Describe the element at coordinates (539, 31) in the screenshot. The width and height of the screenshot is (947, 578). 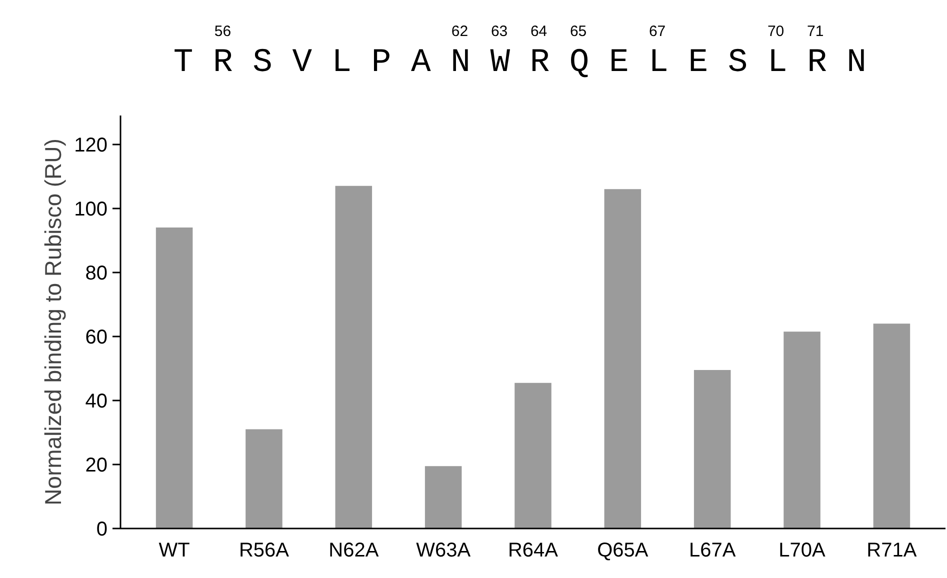
I see `text: 64` at that location.